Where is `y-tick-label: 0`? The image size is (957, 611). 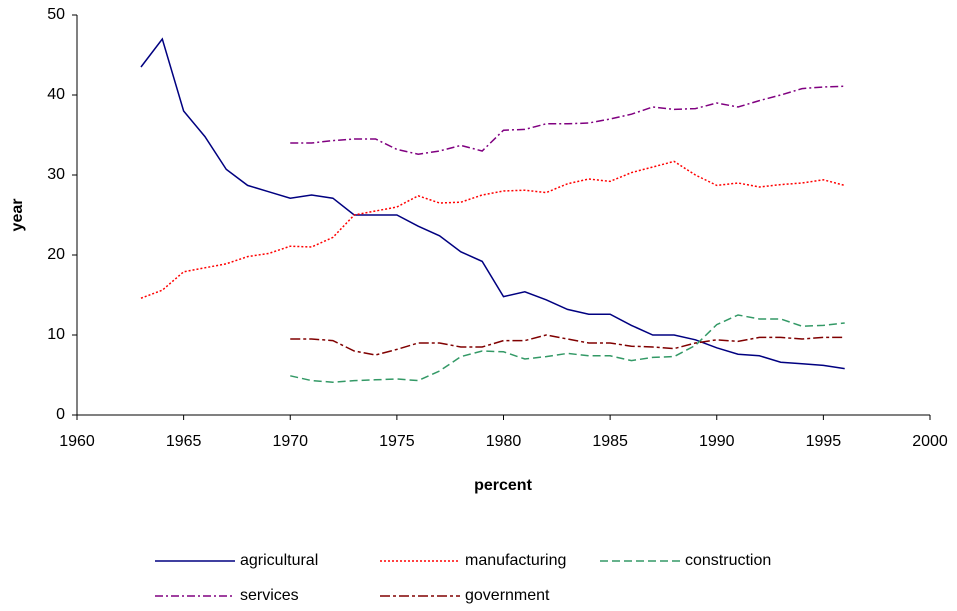
y-tick-label: 0 is located at coordinates (60, 414).